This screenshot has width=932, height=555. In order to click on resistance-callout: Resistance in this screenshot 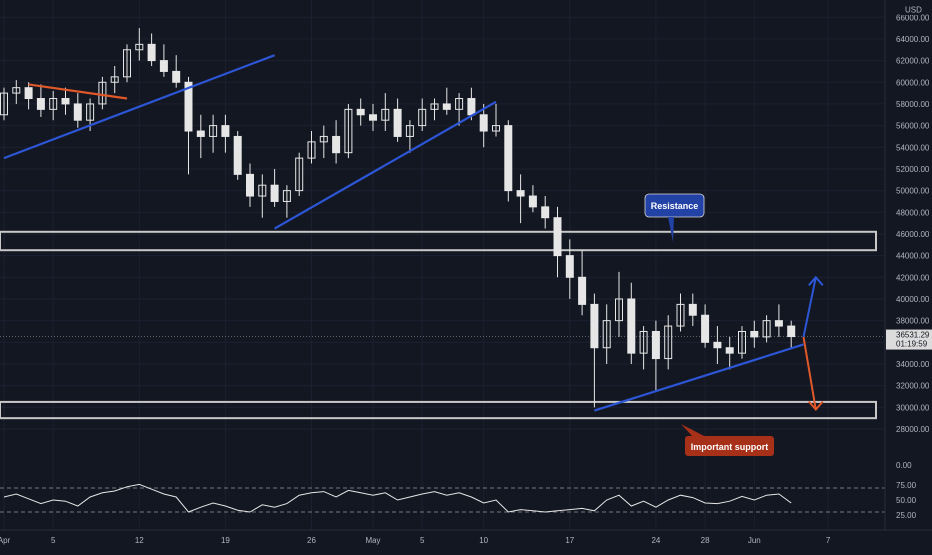, I will do `click(674, 217)`.